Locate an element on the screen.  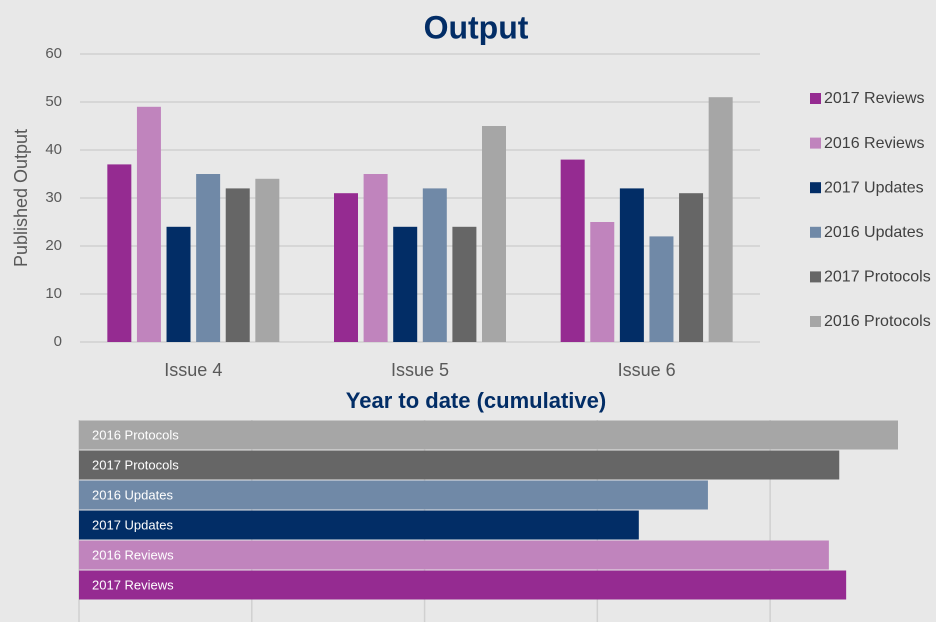
bar-label: 2016 Updates is located at coordinates (132, 494).